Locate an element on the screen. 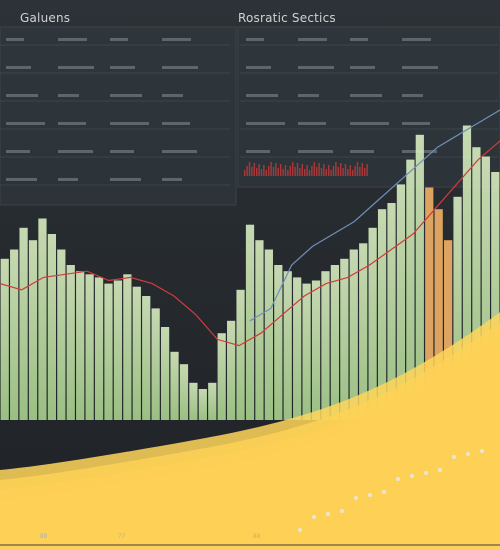 This screenshot has width=500, height=550. x-tick-label: 77 is located at coordinates (122, 536).